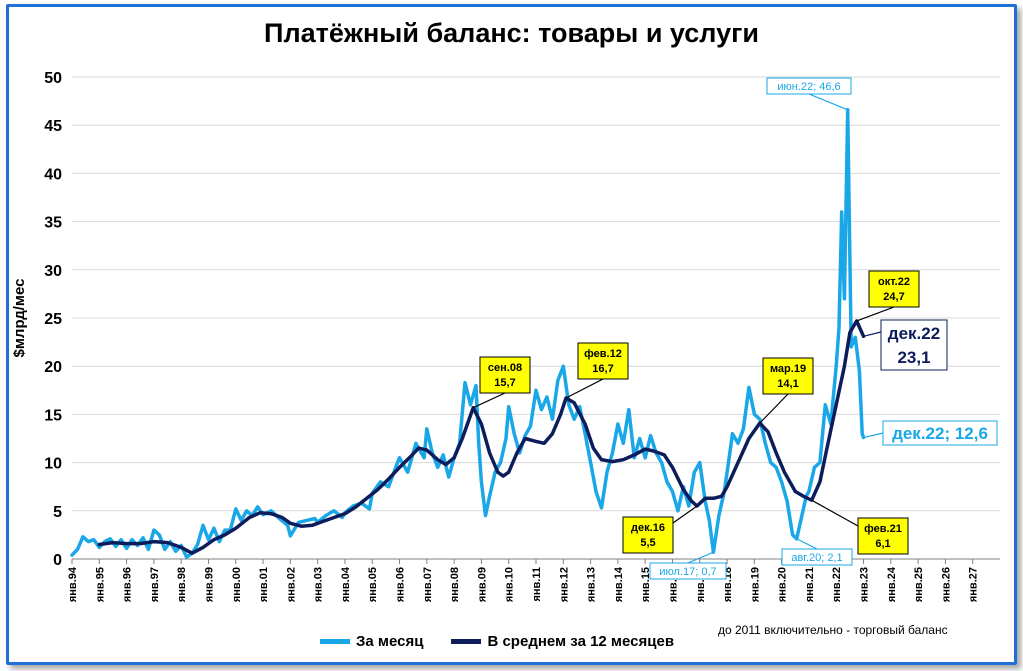  Describe the element at coordinates (237, 584) in the screenshot. I see `x-tick-label: янв.00` at that location.